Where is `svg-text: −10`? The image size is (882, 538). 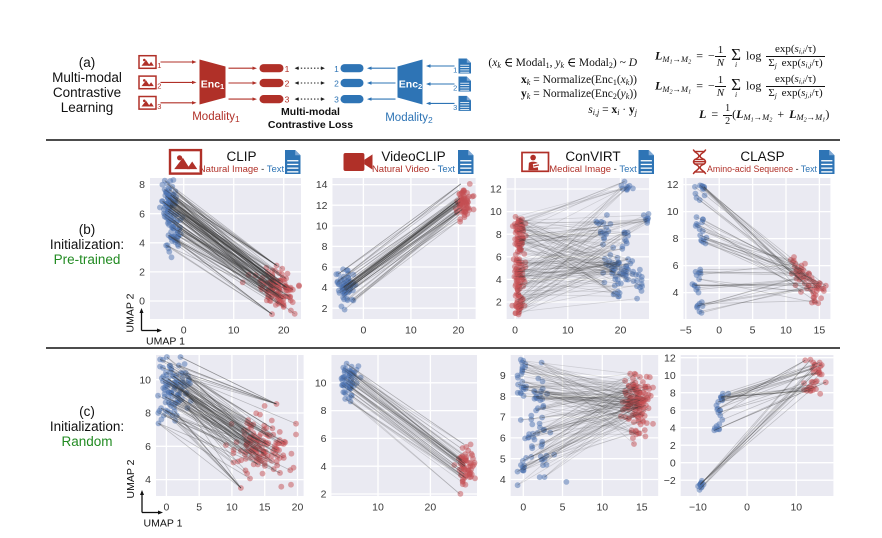
svg-text: −10 is located at coordinates (698, 508).